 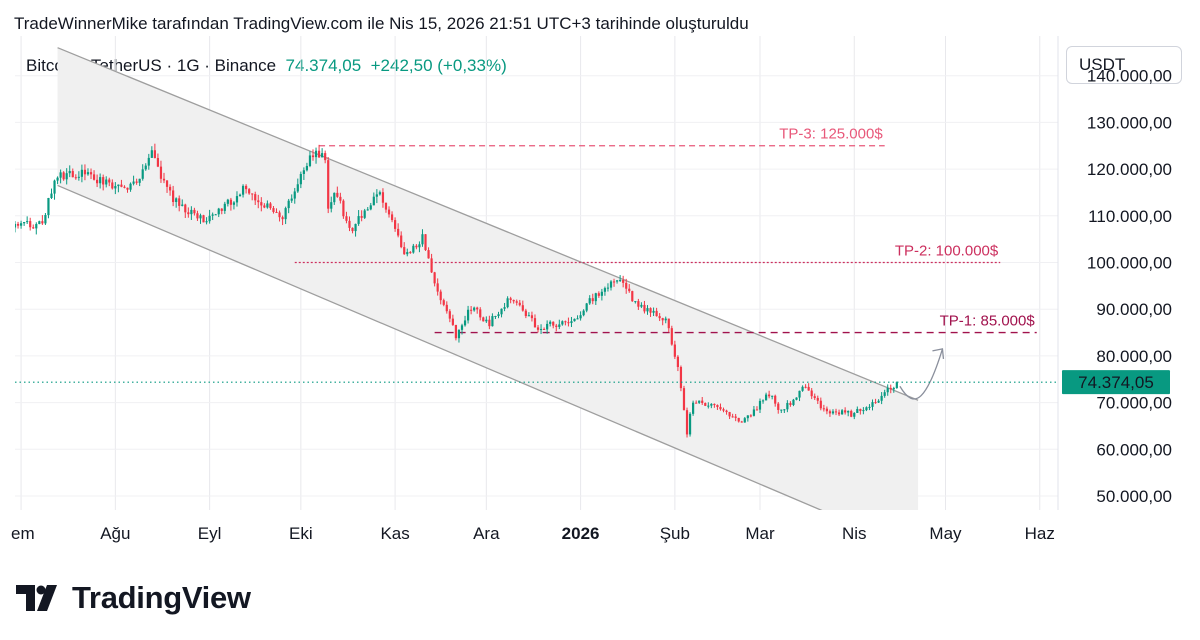 I want to click on tradingview-logo: TradingView, so click(x=133, y=598).